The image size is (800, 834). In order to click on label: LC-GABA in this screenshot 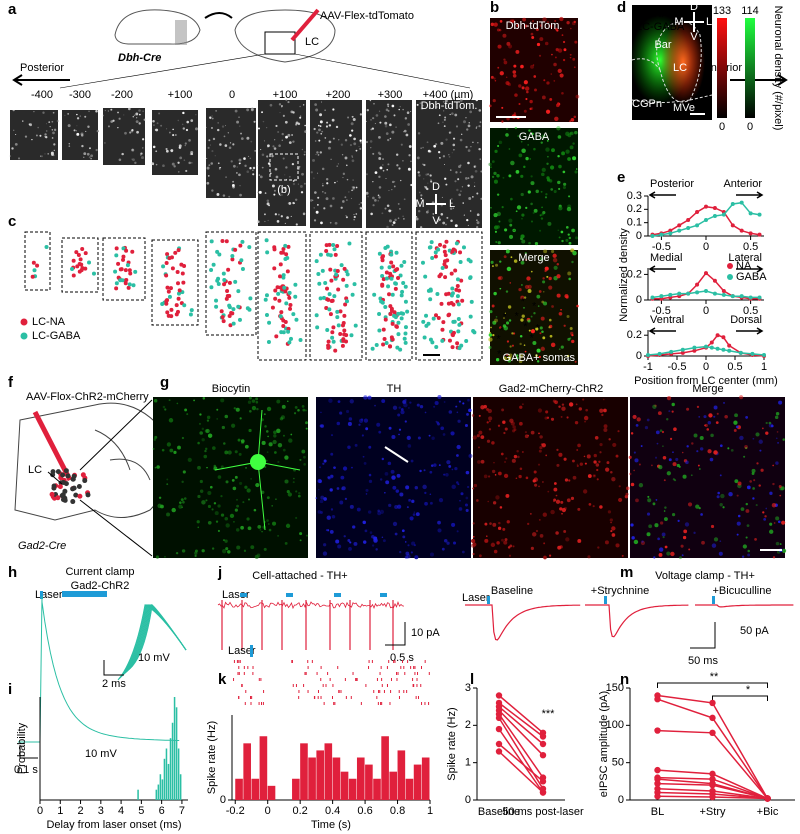, I will do `click(660, 27)`.